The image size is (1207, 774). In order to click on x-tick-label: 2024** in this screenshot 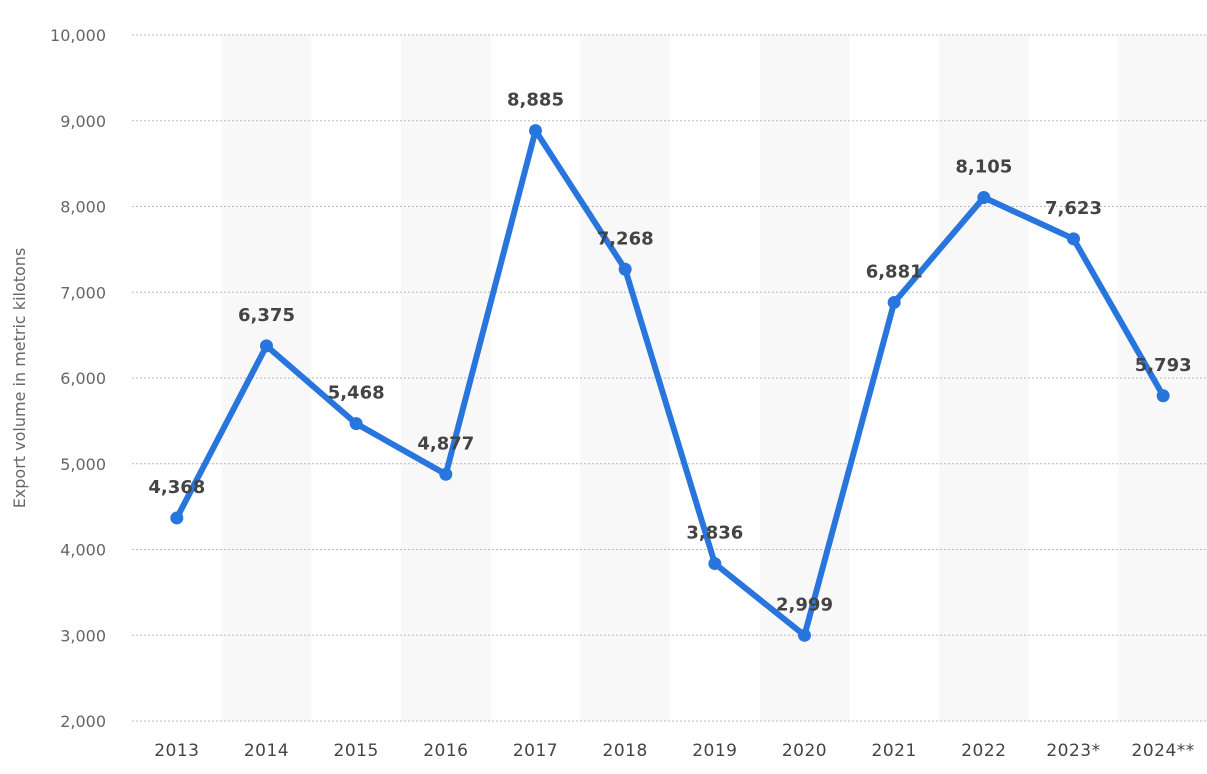, I will do `click(1163, 751)`.